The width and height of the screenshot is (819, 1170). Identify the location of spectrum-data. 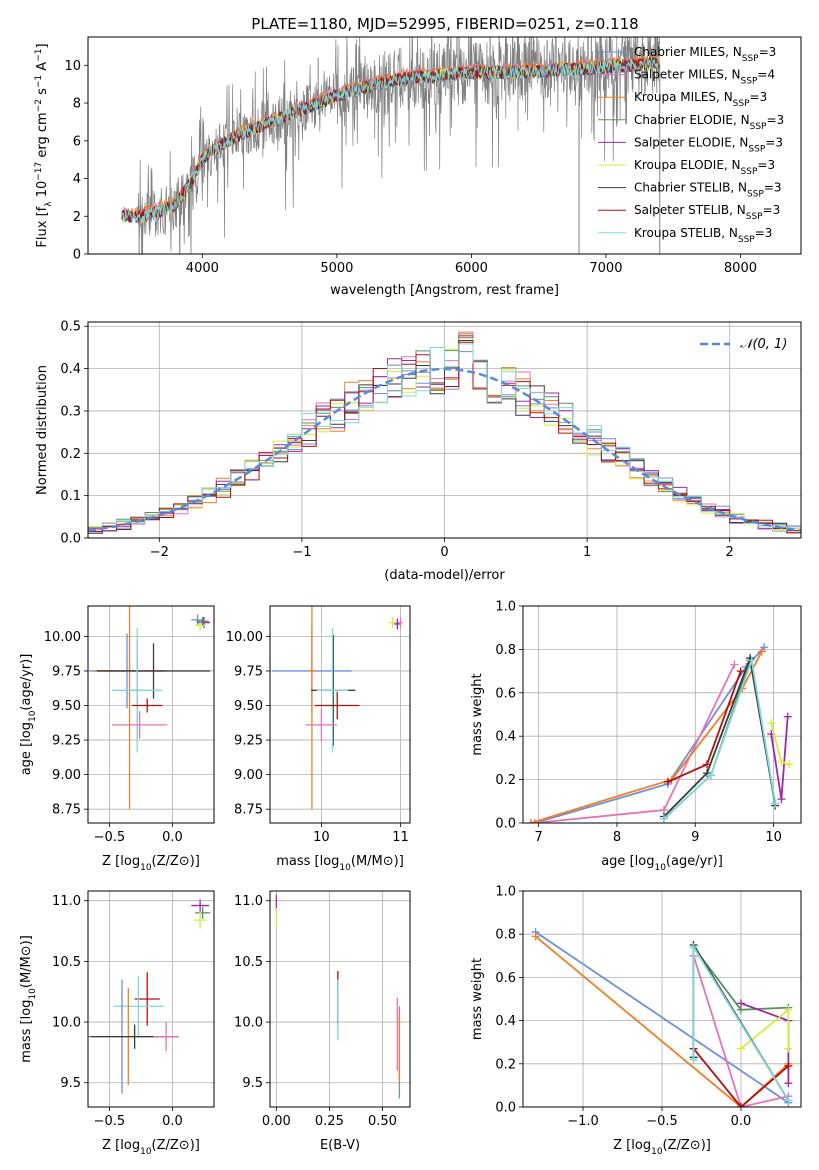
(398, 145).